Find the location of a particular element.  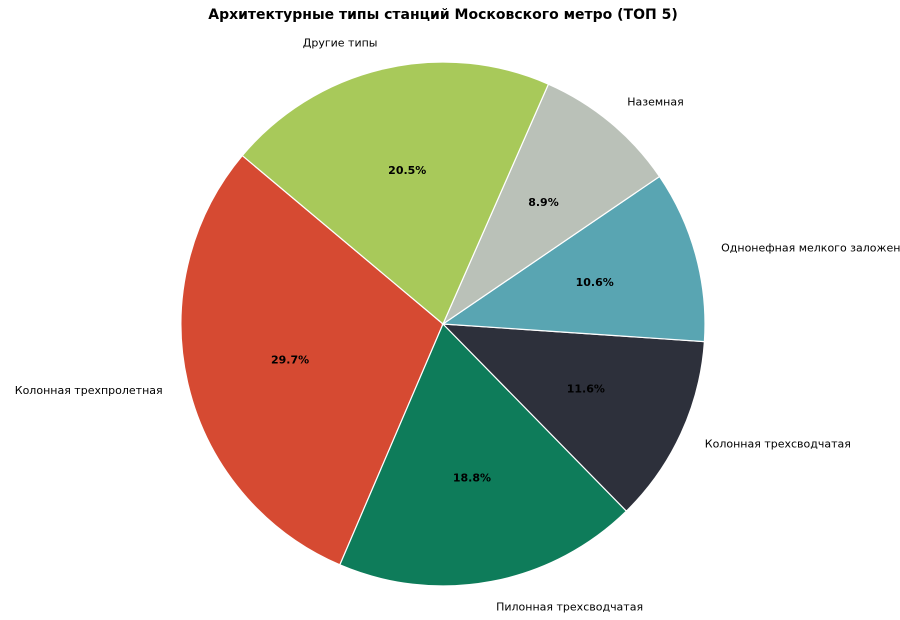

slice-label: Наземная is located at coordinates (655, 101).